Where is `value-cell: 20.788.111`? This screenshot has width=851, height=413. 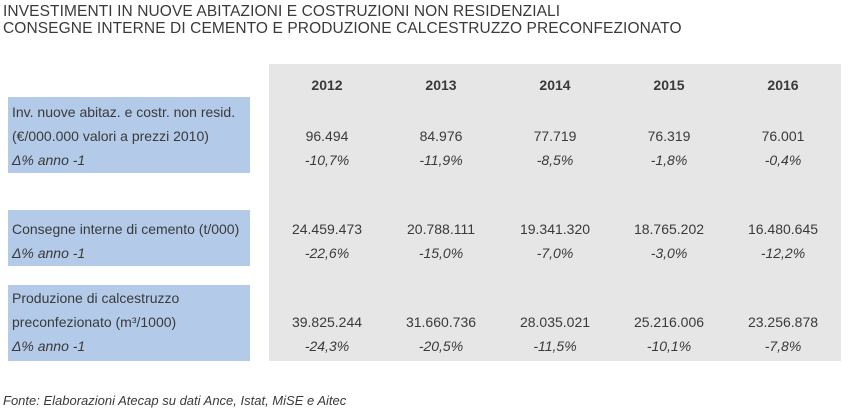 value-cell: 20.788.111 is located at coordinates (441, 229).